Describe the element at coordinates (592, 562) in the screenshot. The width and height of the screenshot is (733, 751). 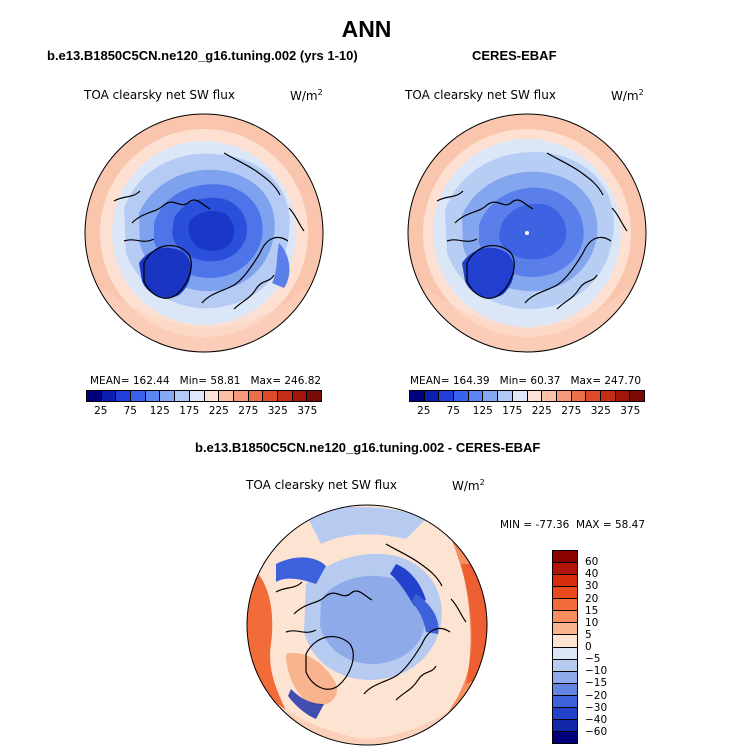
I see `diff-colorbar-tick-label: 60` at that location.